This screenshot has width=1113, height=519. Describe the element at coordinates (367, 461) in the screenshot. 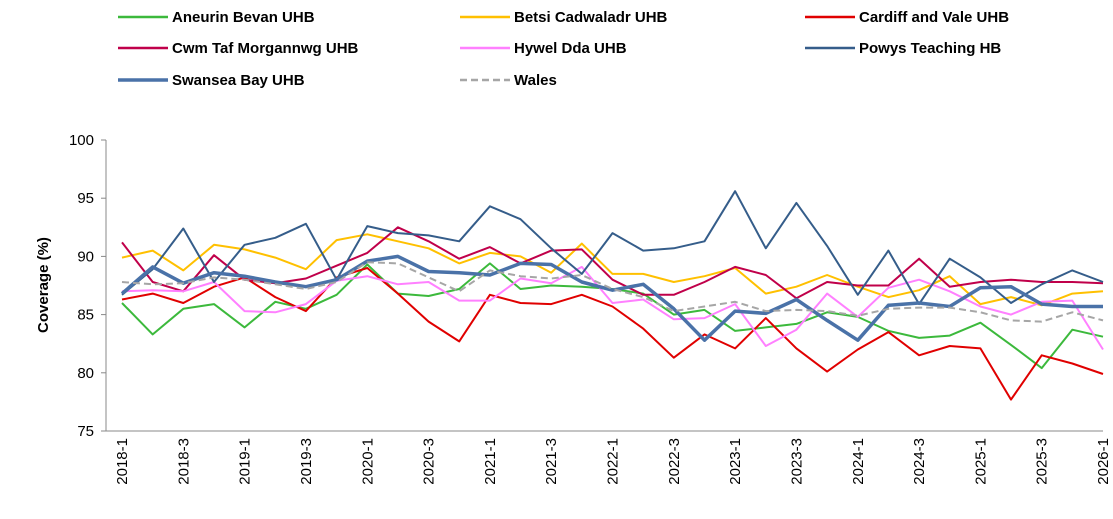

I see `x-tick-label: 2020-1` at that location.